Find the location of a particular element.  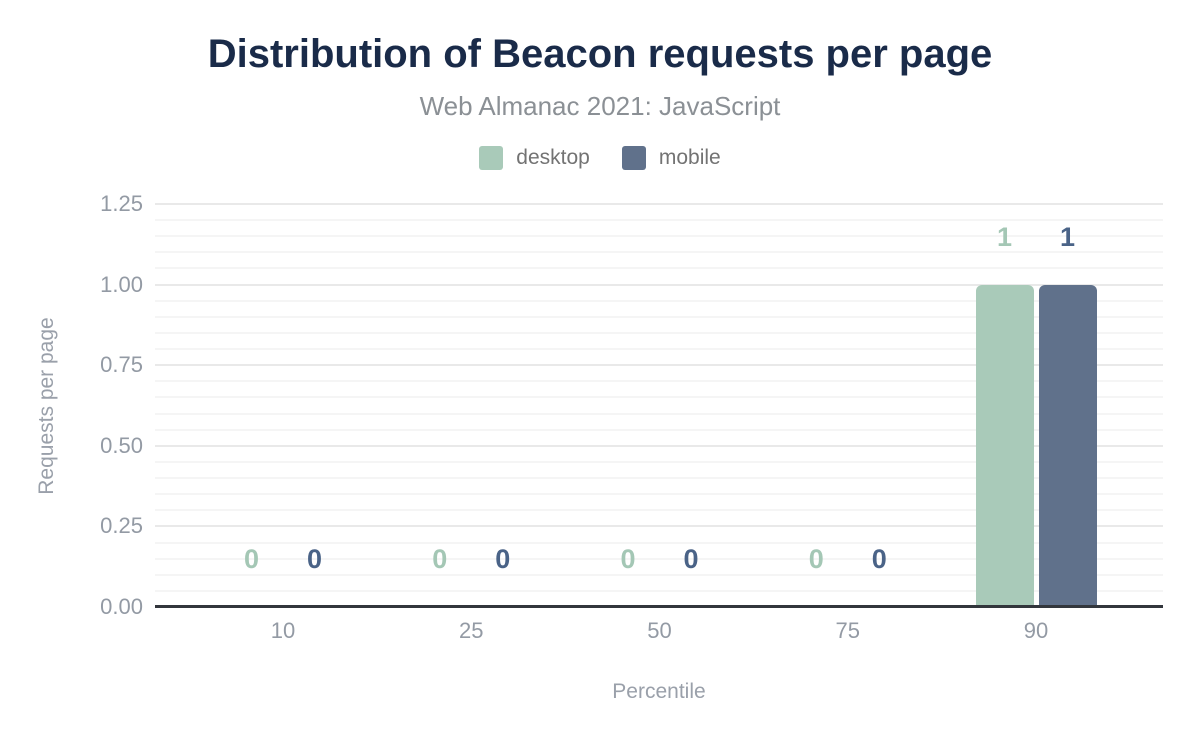

bar-desktop-p90 is located at coordinates (1004, 445).